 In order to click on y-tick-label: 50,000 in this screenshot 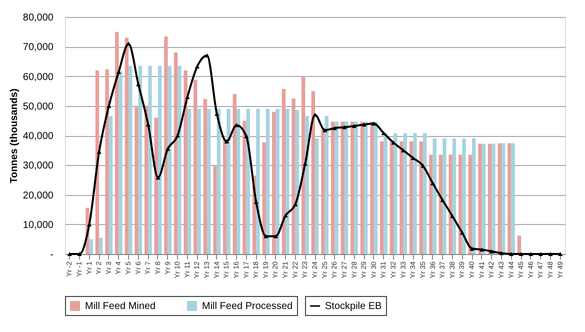, I will do `click(38, 106)`.